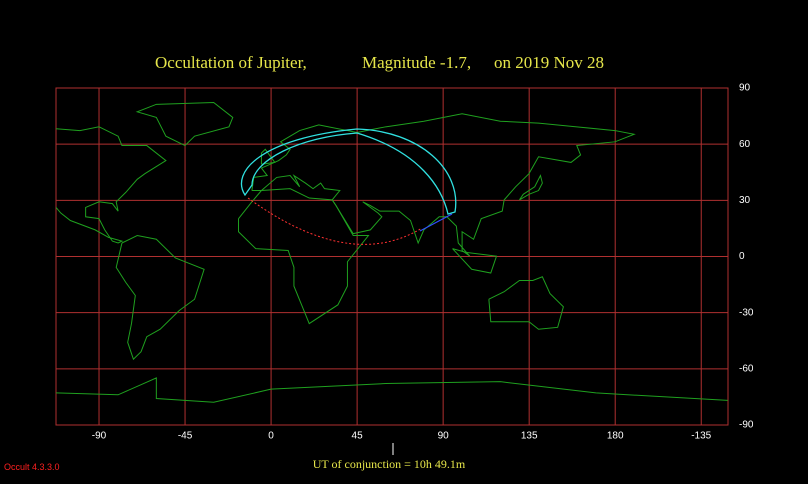 The image size is (808, 484). What do you see at coordinates (745, 200) in the screenshot?
I see `lat-tick-label: 30` at bounding box center [745, 200].